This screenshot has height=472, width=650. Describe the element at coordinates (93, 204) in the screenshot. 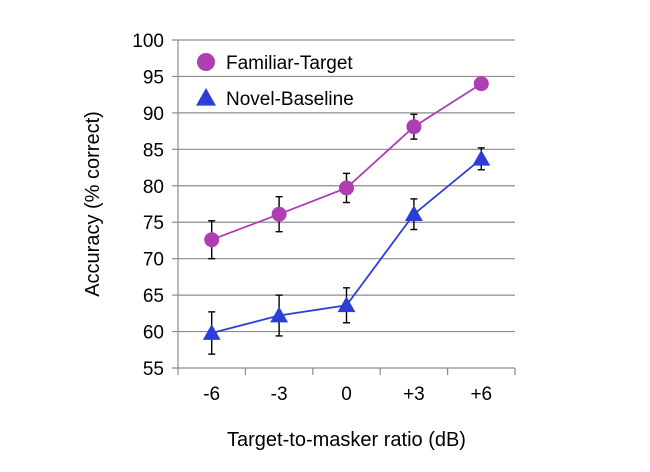

I see `y-axis-title: Accuracy (% correct)` at that location.